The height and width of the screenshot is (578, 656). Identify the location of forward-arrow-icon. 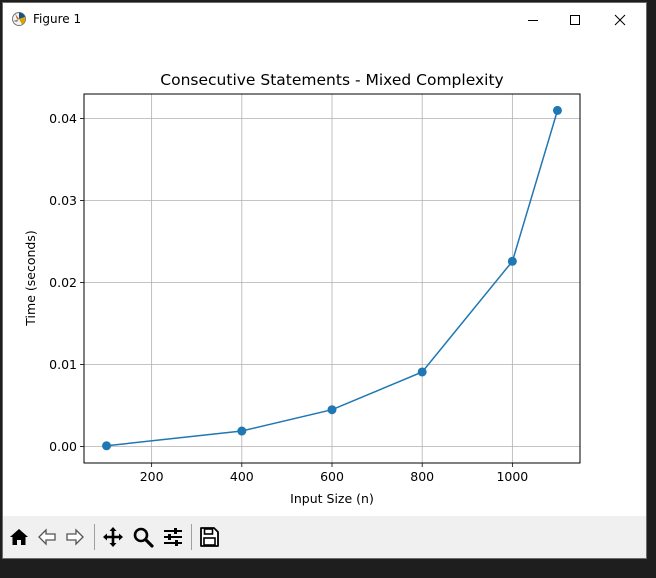
(75, 537).